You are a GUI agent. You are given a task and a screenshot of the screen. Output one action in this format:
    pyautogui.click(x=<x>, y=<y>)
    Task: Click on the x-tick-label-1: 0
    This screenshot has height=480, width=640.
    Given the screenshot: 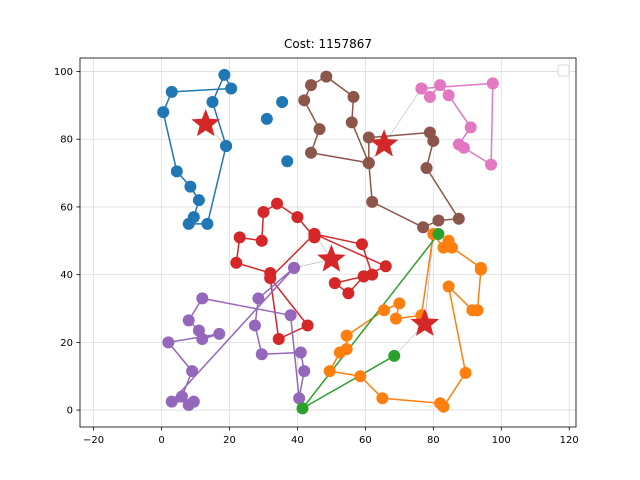 What is the action you would take?
    pyautogui.click(x=161, y=440)
    